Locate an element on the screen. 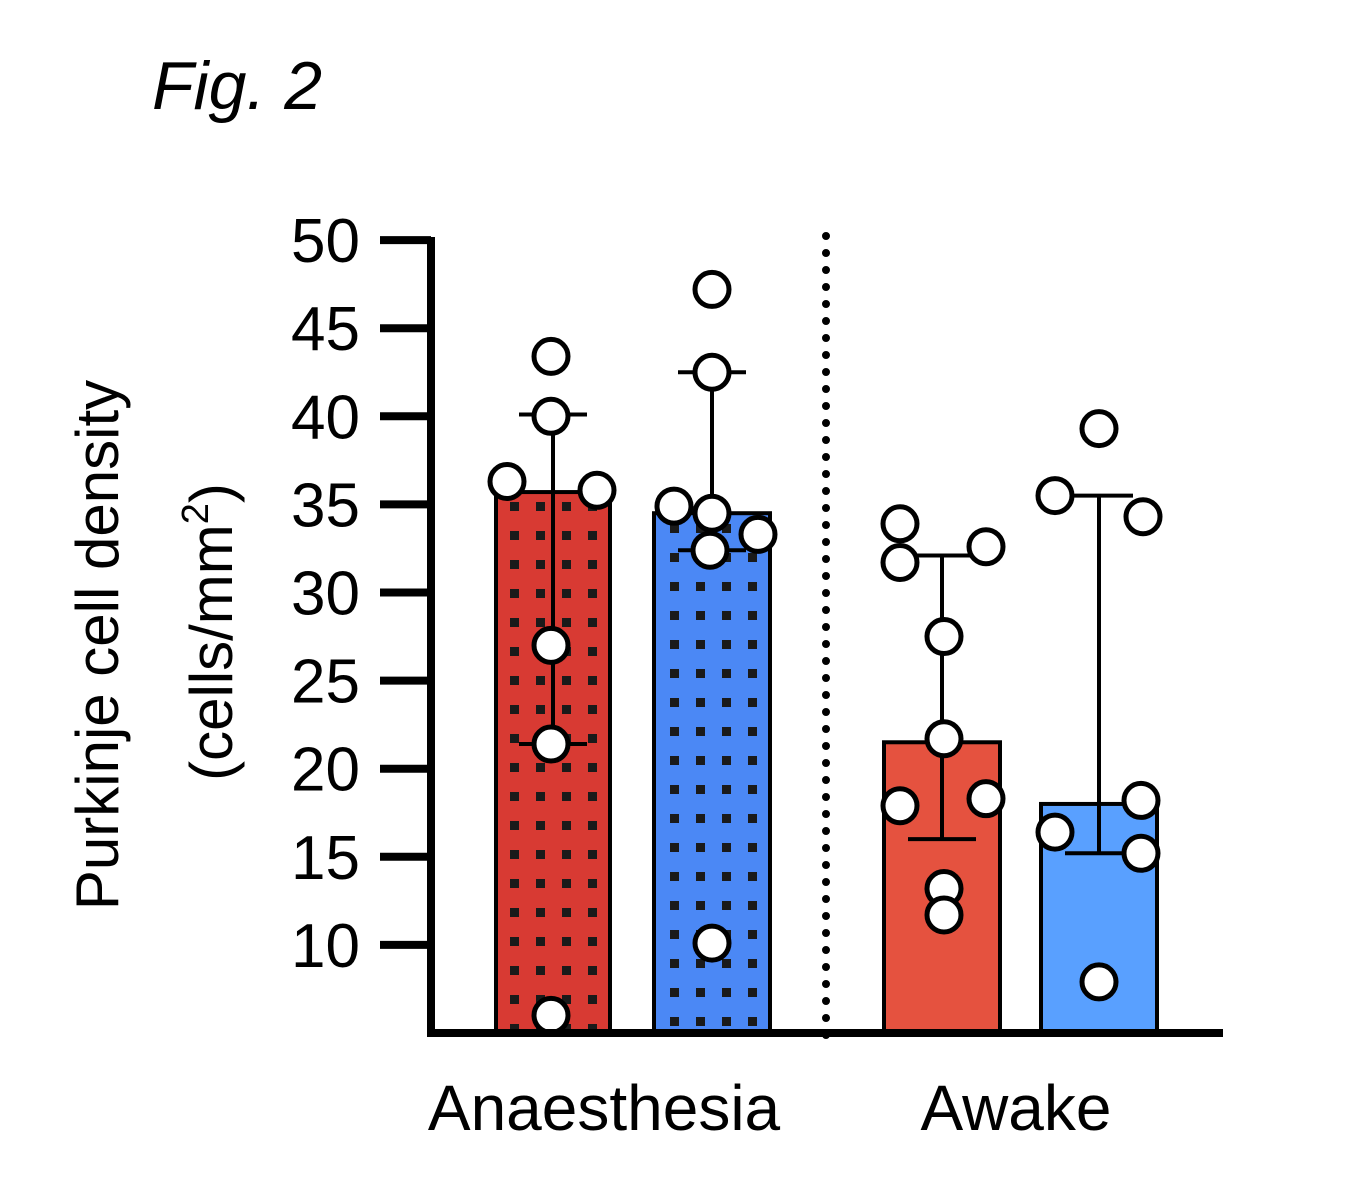 The image size is (1350, 1192). y-tick-label: 10 is located at coordinates (325, 946).